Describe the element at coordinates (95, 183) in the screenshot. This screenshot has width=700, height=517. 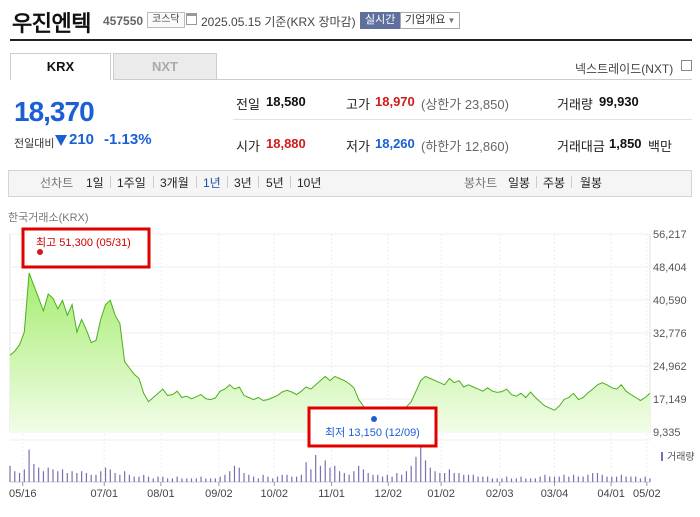
I see `period-1d: 1일` at that location.